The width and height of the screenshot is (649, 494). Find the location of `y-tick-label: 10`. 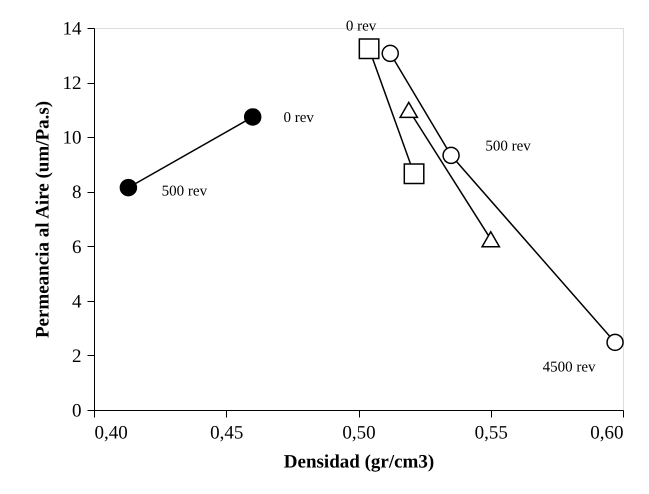

y-tick-label: 10 is located at coordinates (72, 138).